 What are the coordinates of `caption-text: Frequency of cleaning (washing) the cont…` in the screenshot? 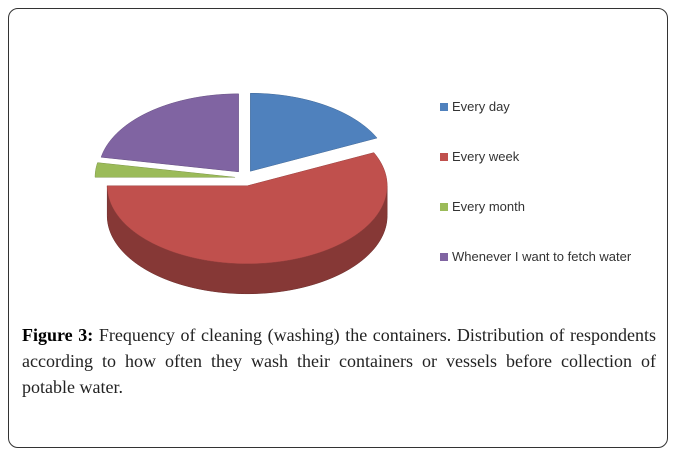 It's located at (339, 361).